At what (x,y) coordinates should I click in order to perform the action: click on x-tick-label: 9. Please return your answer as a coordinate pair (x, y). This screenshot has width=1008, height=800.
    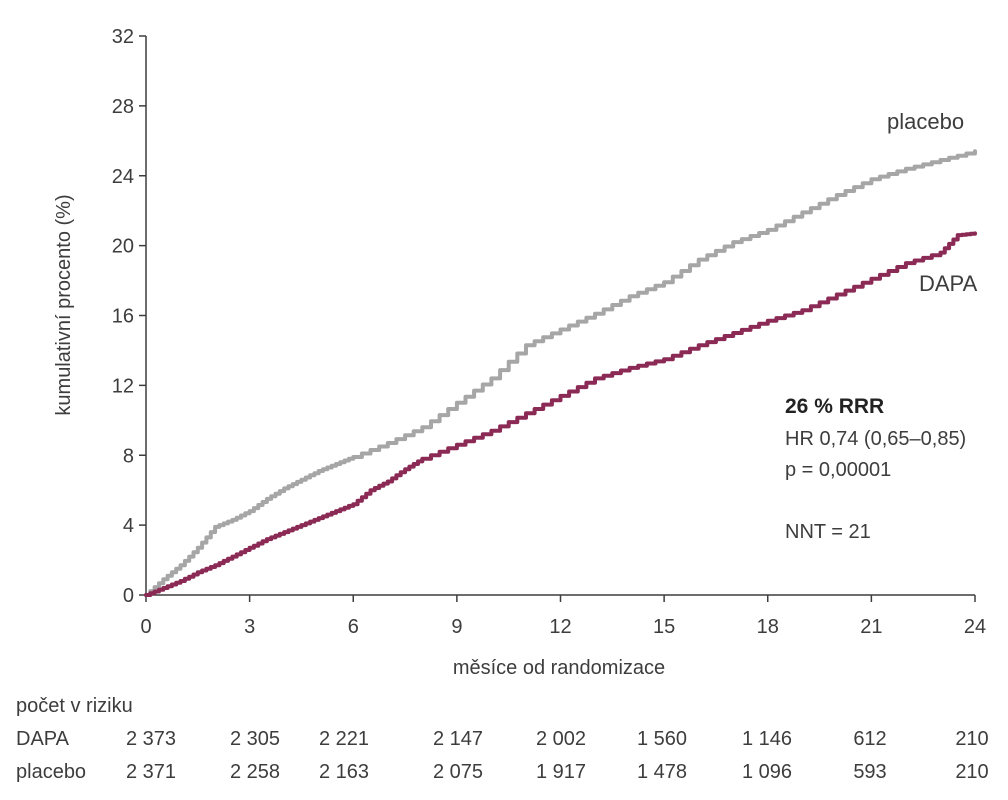
    Looking at the image, I should click on (456, 627).